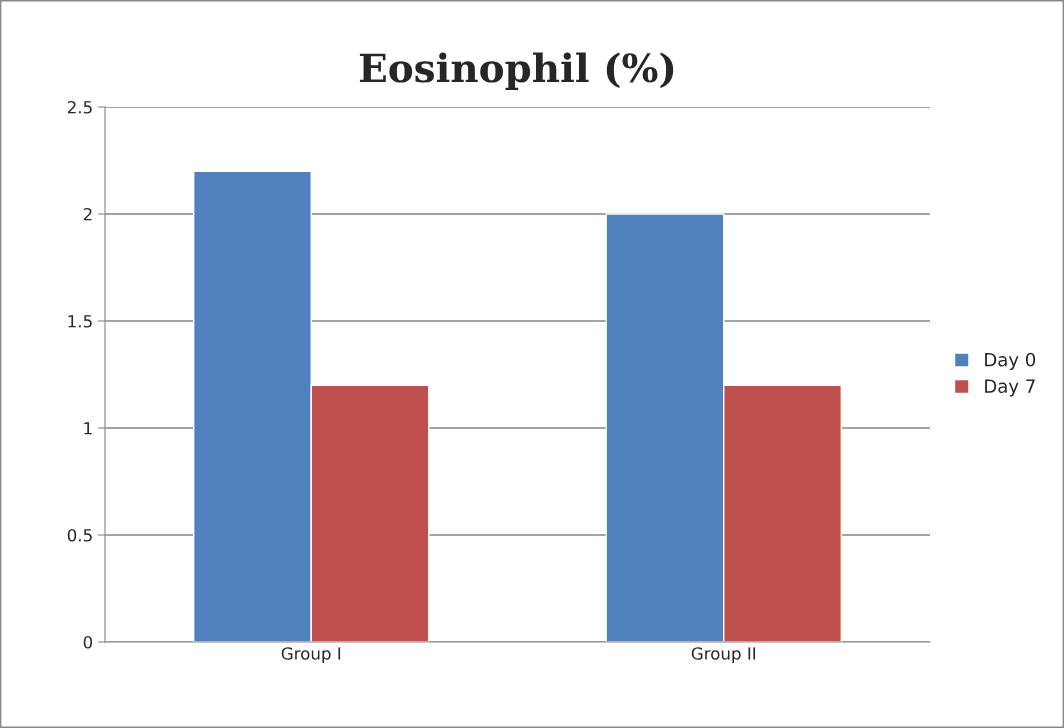 This screenshot has width=1064, height=728. I want to click on y-tick-label: 2, so click(87, 214).